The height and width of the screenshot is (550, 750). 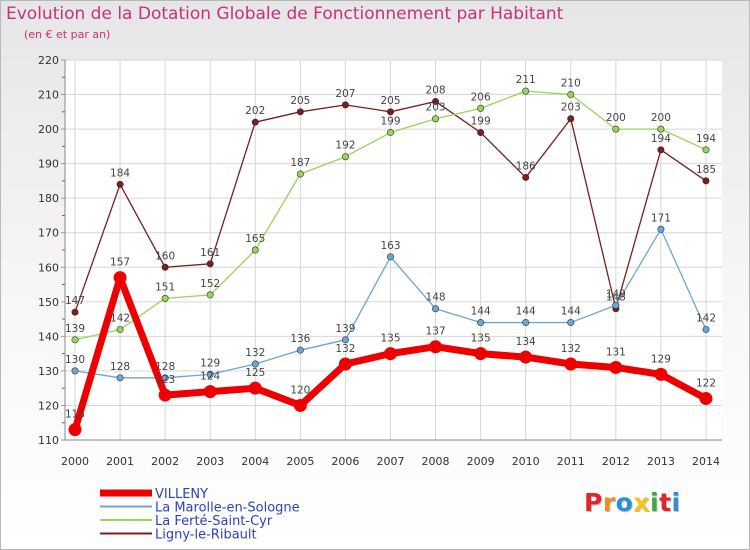 What do you see at coordinates (67, 34) in the screenshot?
I see `chart-subtitle: (en € et par an)` at bounding box center [67, 34].